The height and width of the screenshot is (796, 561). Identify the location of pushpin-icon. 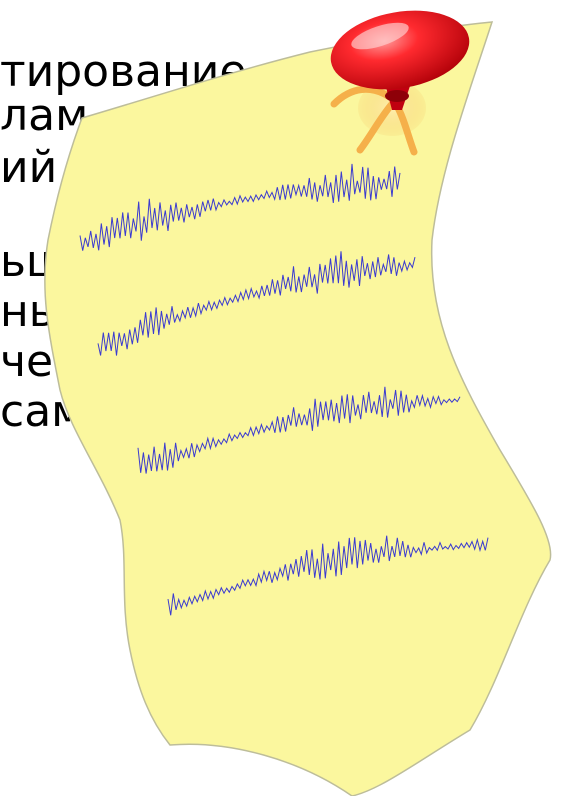
(400, 60).